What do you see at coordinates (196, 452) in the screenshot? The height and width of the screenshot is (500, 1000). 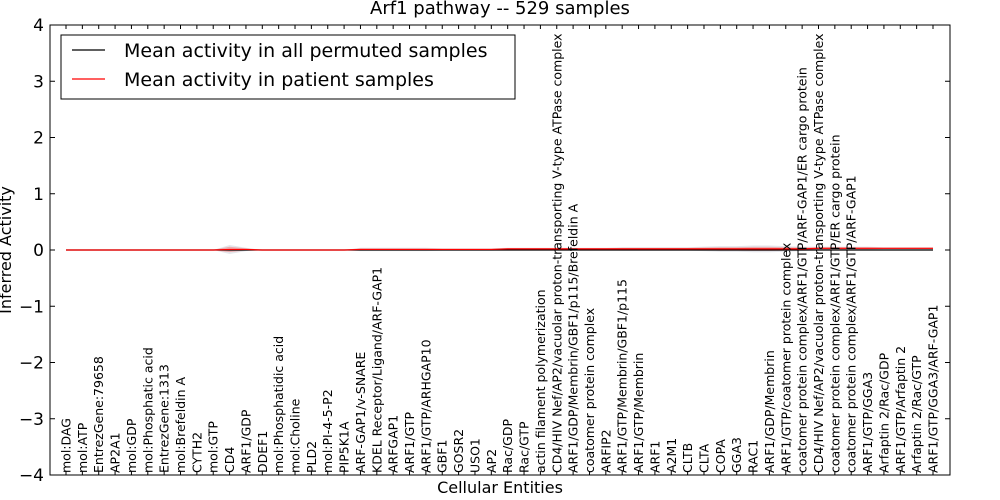 I see `x-tick-label: CYTH2` at bounding box center [196, 452].